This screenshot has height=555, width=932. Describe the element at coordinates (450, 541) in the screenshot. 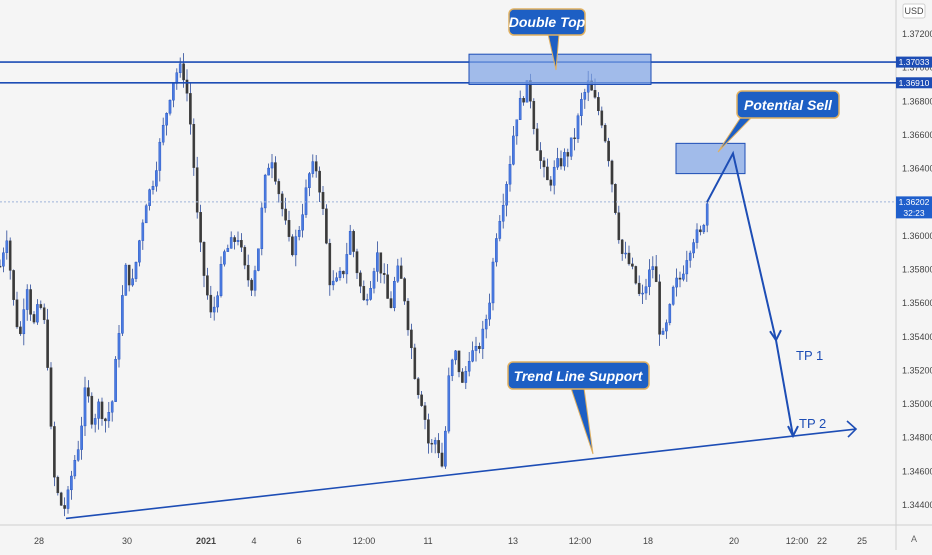

I see `time-axis: 28 30 2021 4 6 12:00 11 13 12:00 18 20 12:00 22 25` at that location.